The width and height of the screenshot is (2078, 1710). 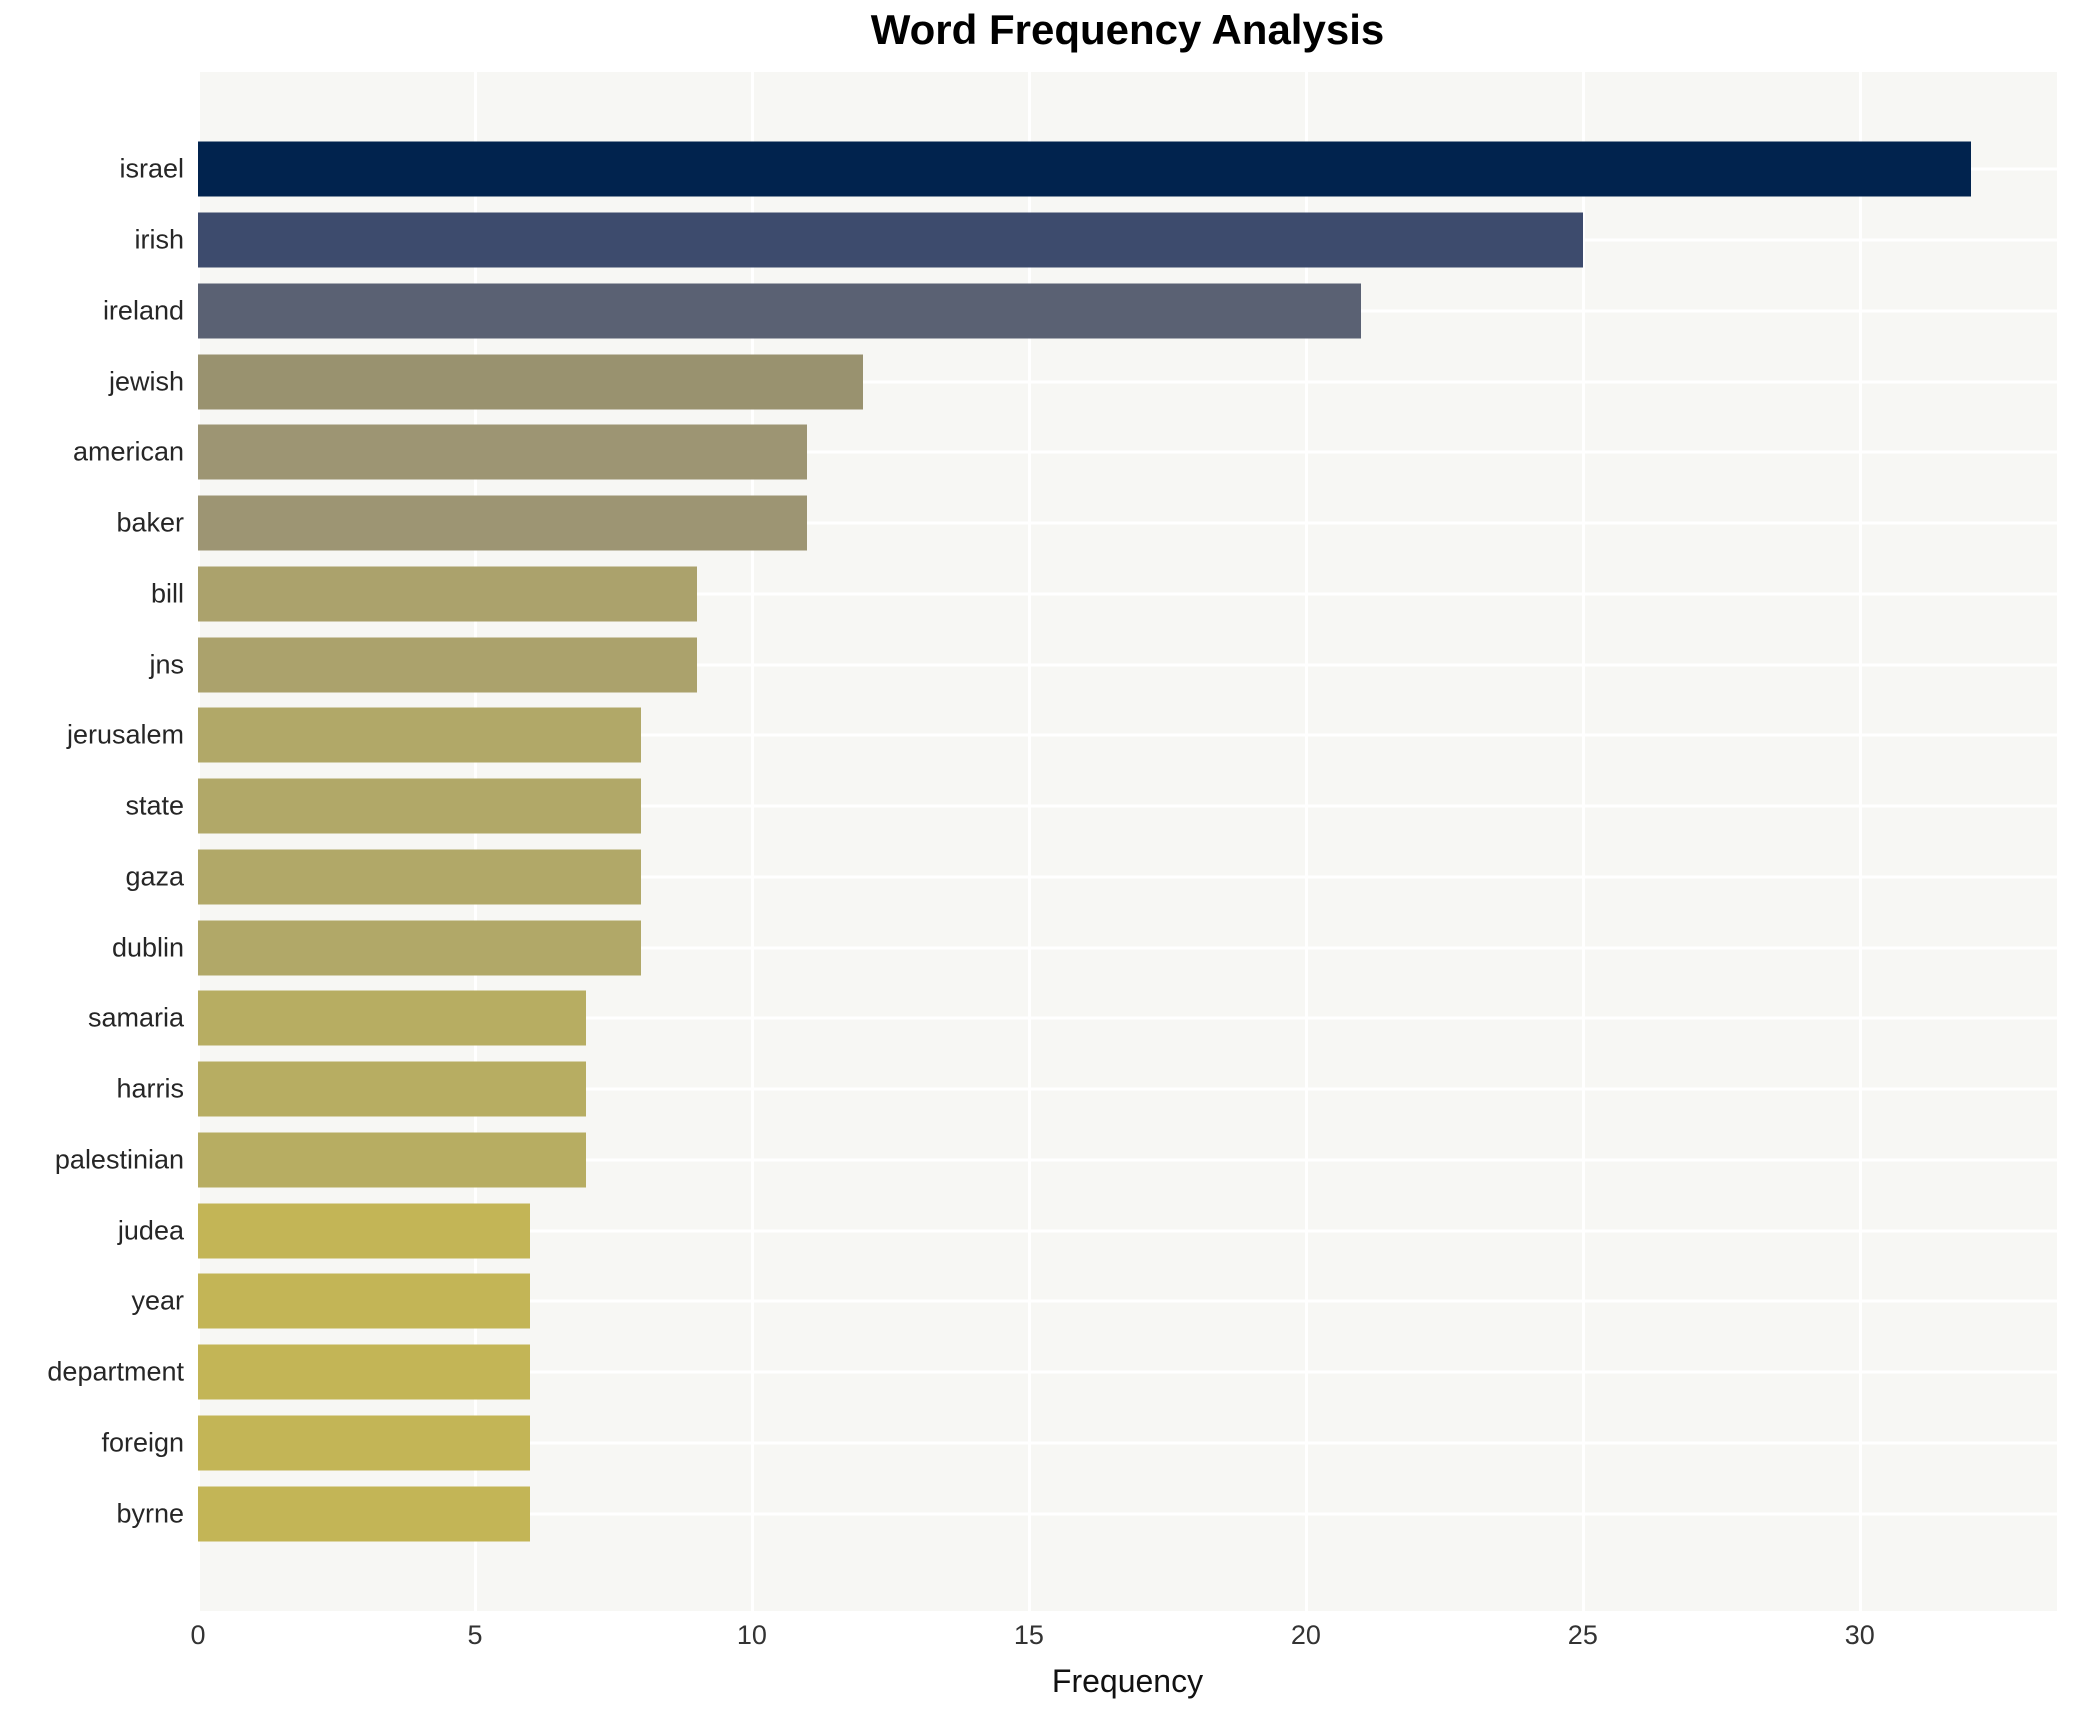 I want to click on bar-row-american: american, so click(x=1065, y=452).